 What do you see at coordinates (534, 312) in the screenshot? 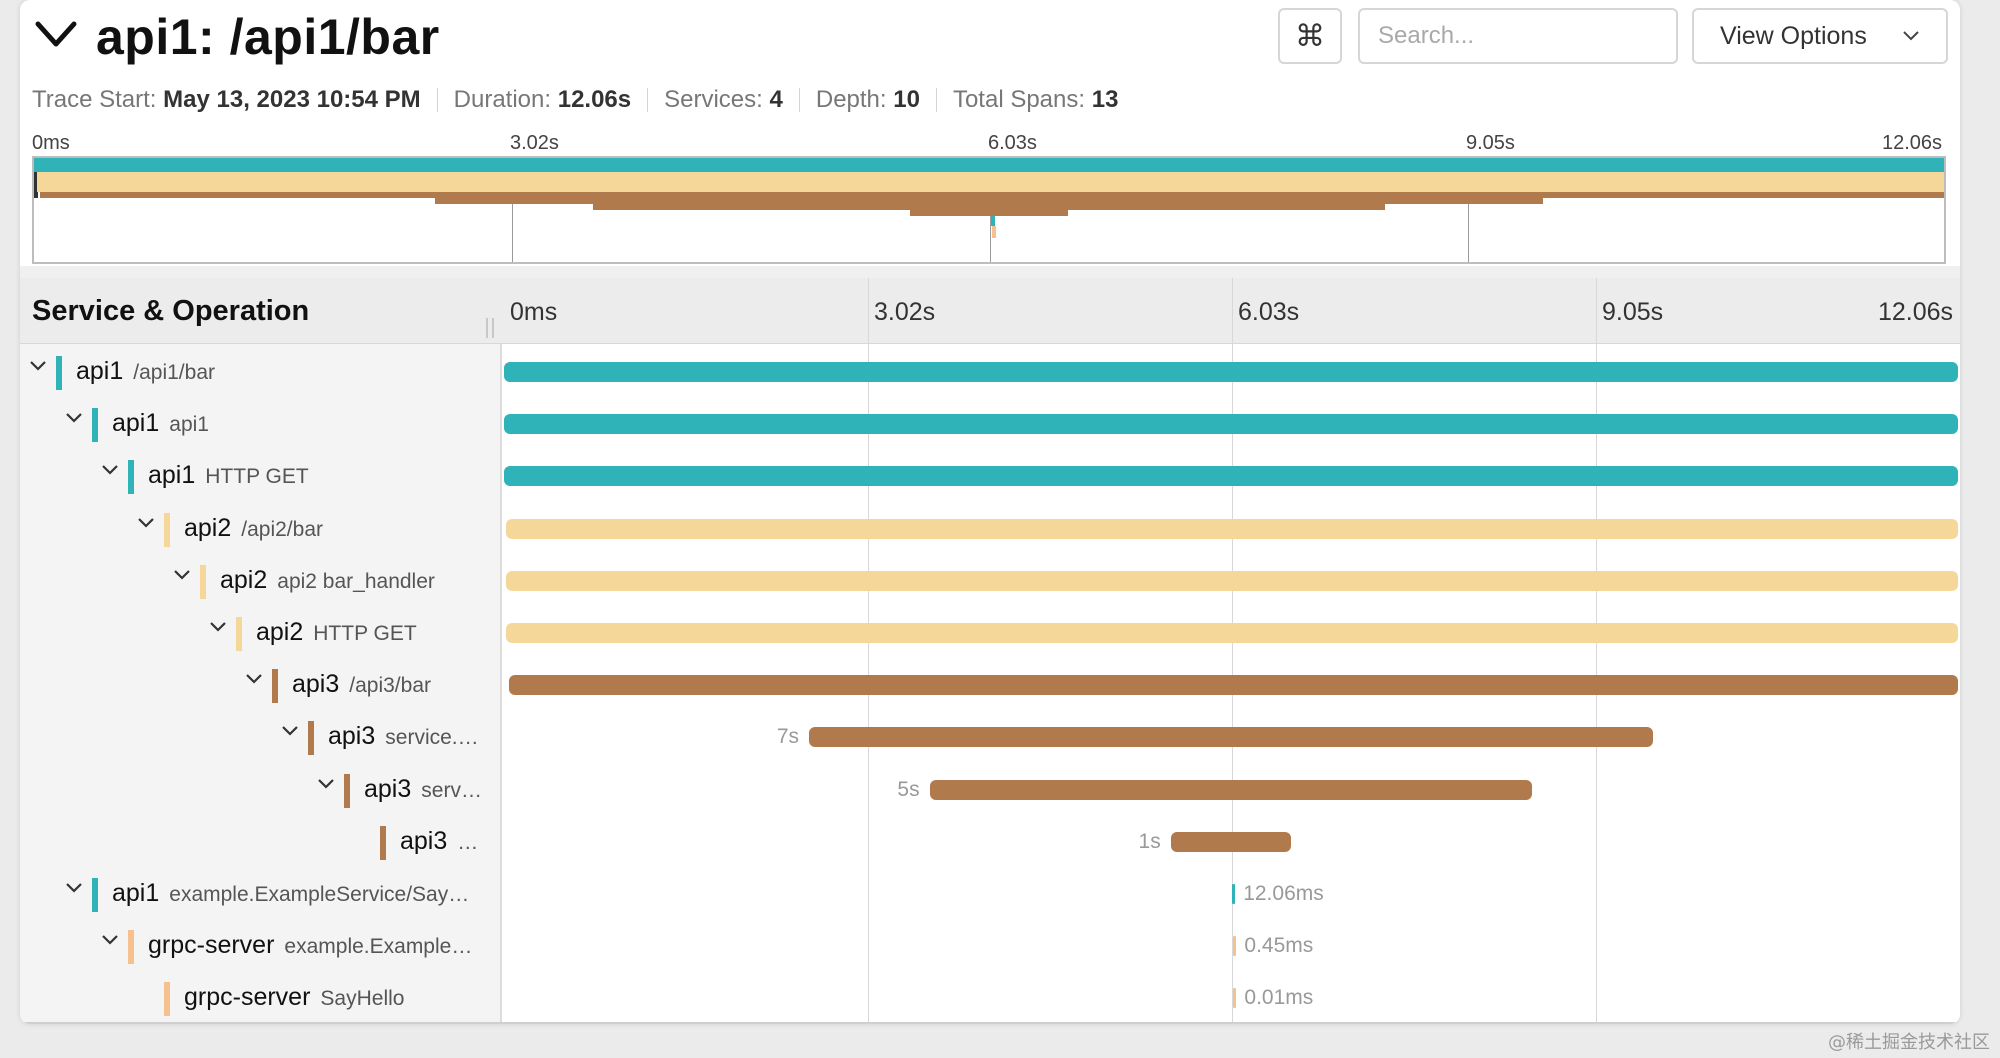
I see `timeline-tick-label: 0ms` at bounding box center [534, 312].